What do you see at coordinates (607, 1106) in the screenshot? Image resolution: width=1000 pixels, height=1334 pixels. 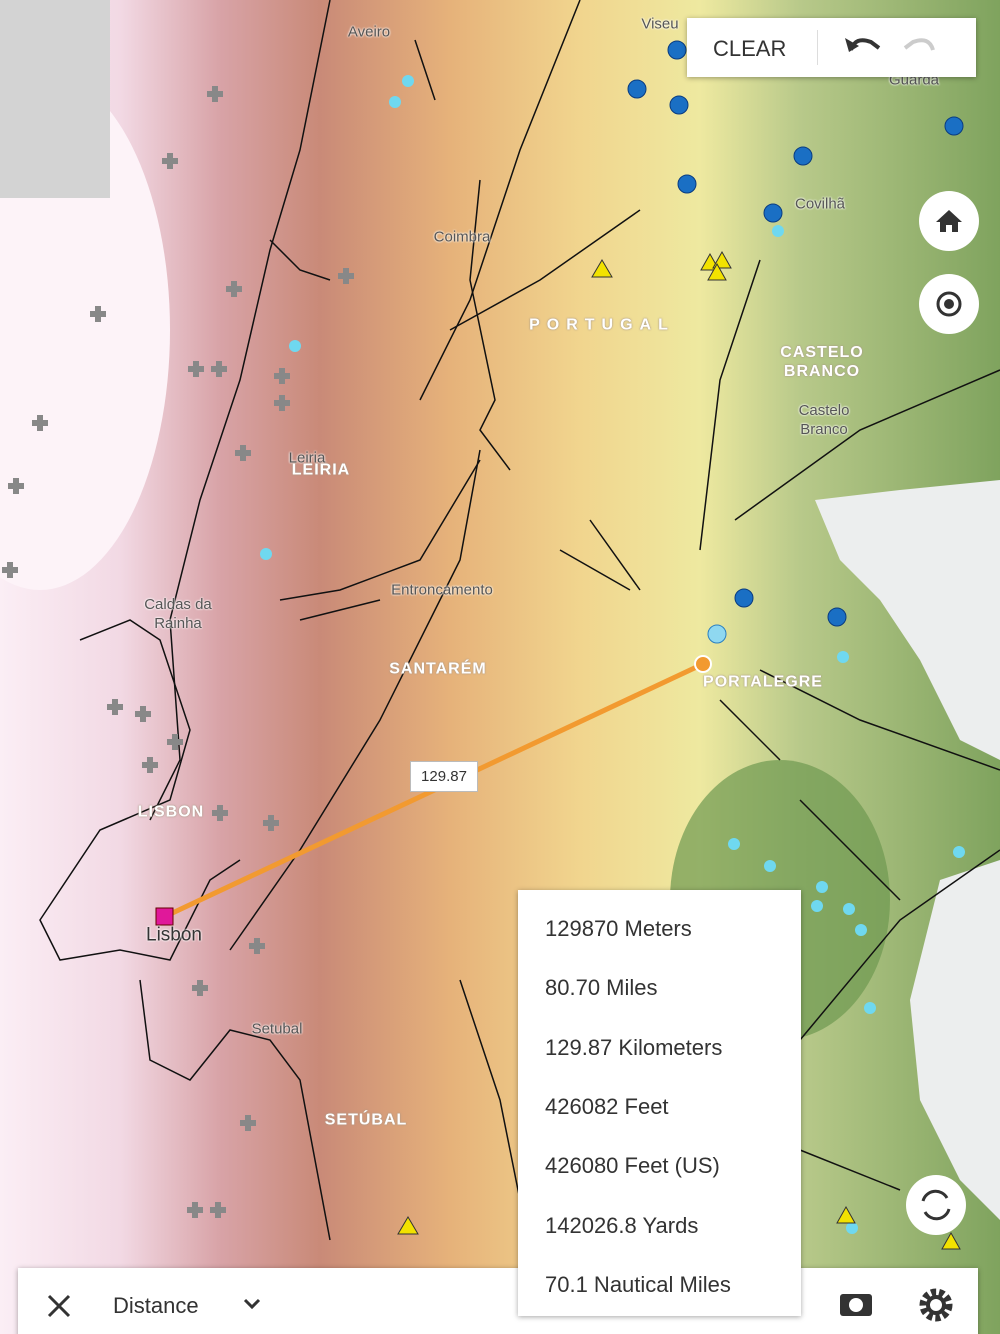 I see `unit-option: 426082 Feet` at bounding box center [607, 1106].